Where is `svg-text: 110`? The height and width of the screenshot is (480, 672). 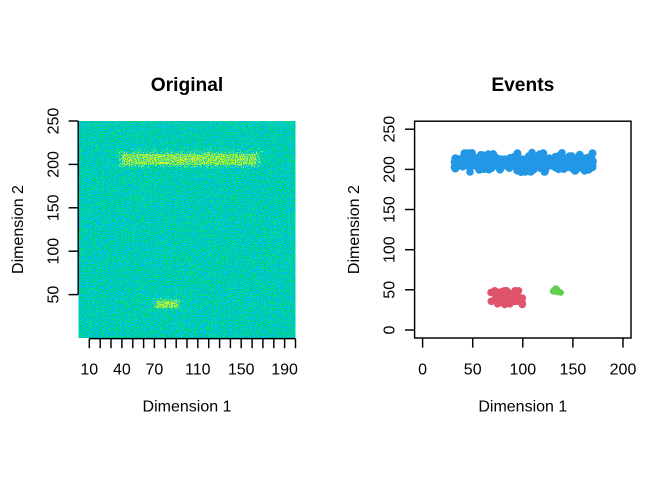
svg-text: 110 is located at coordinates (198, 370).